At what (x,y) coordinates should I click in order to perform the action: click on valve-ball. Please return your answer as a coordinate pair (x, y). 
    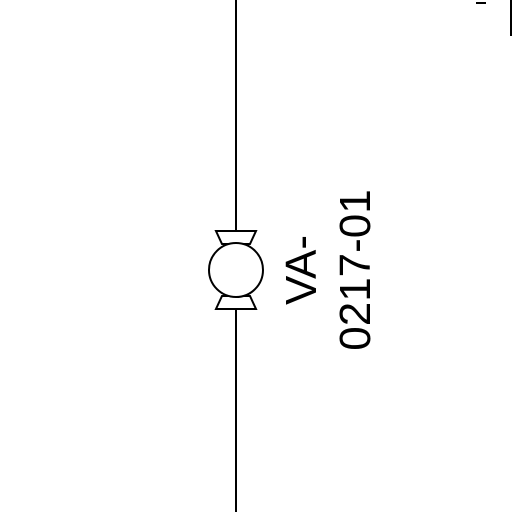
    Looking at the image, I should click on (236, 270).